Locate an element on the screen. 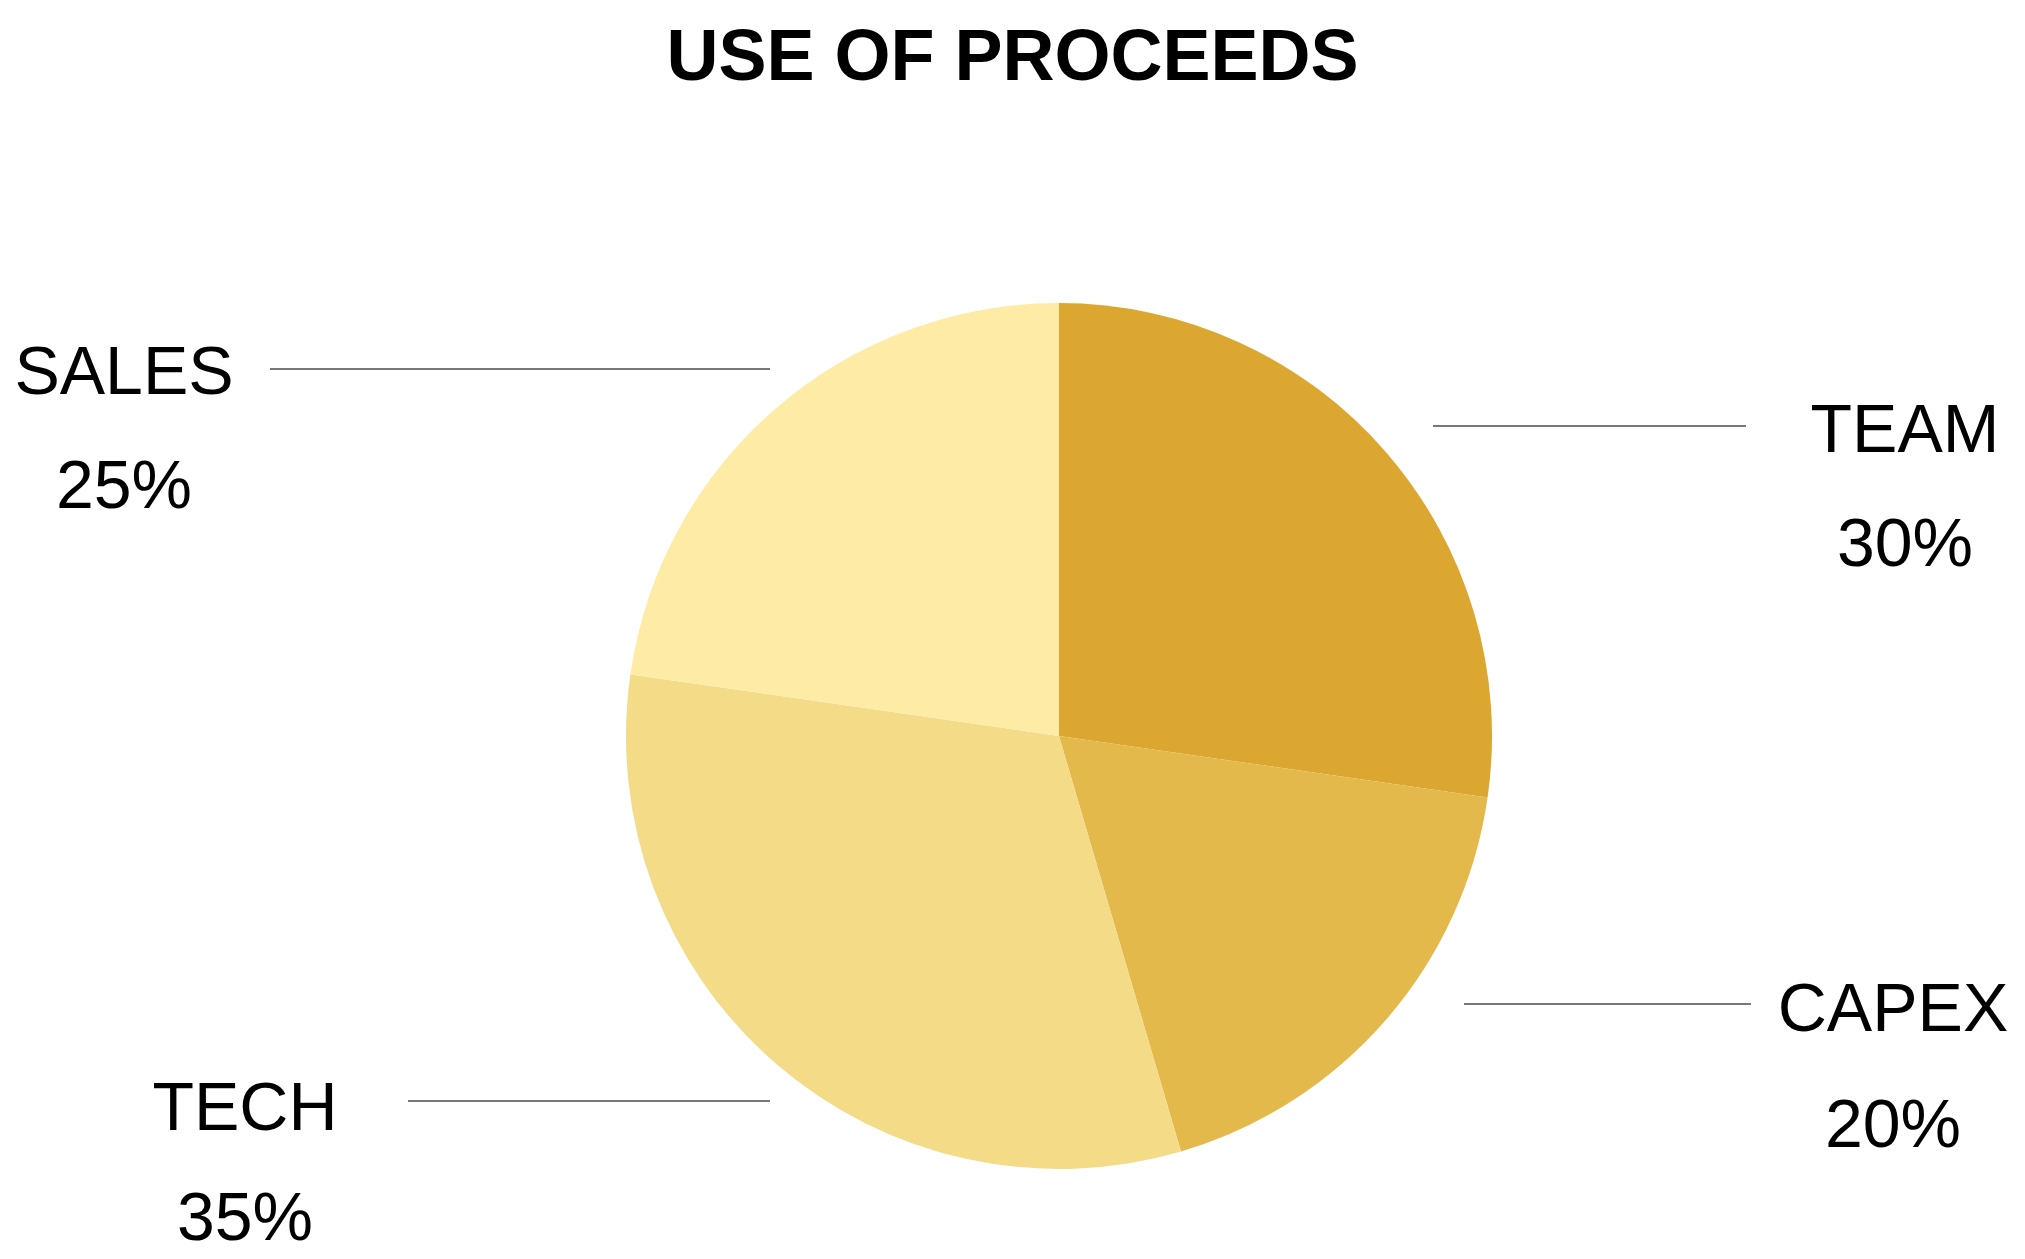 The height and width of the screenshot is (1259, 2025). slice-label: SALES is located at coordinates (124, 370).